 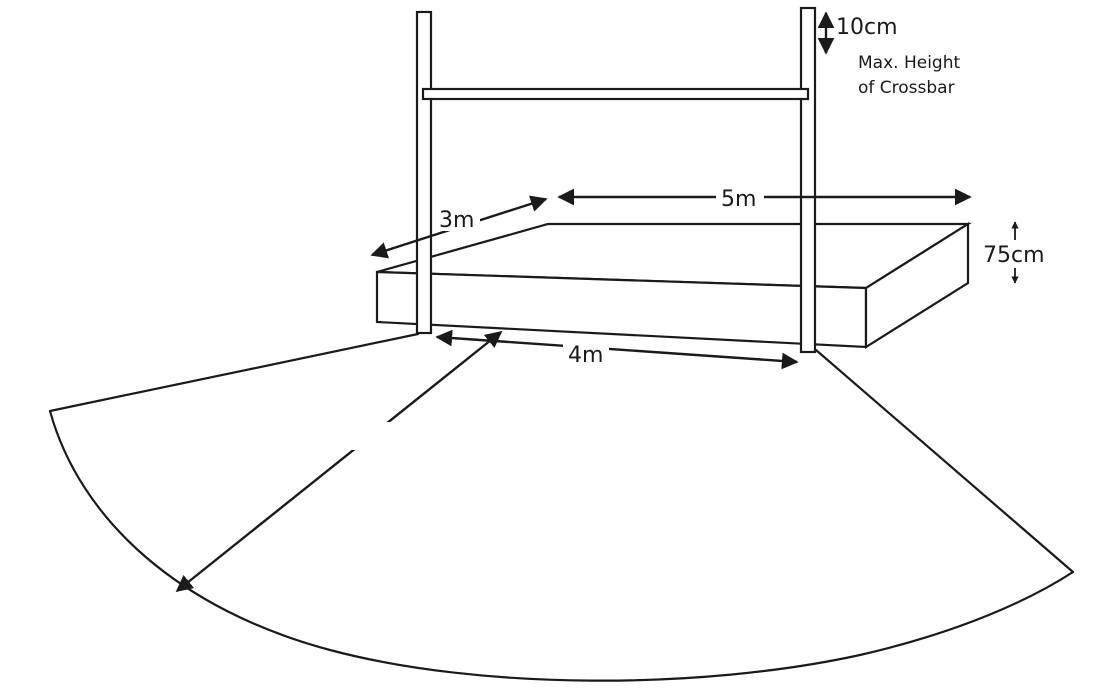 What do you see at coordinates (234, 372) in the screenshot?
I see `runup-left-edge` at bounding box center [234, 372].